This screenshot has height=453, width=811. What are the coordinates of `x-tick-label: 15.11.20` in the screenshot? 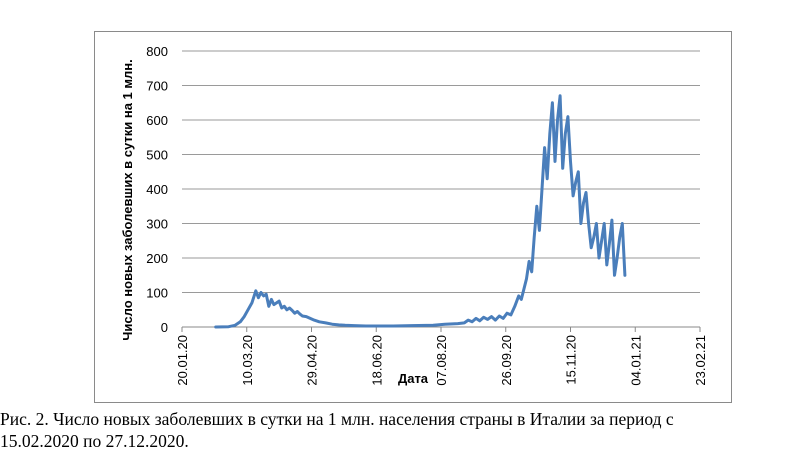 It's located at (571, 360).